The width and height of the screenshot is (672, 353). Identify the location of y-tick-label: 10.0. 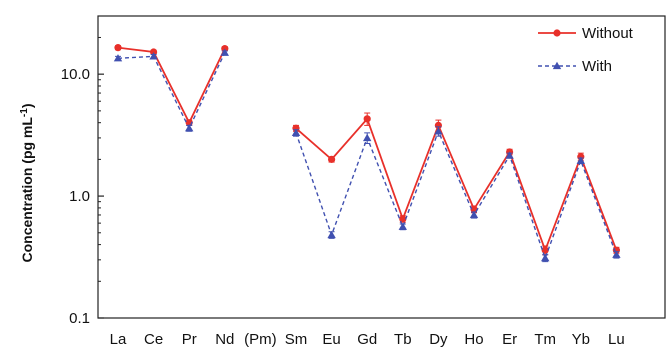
(75, 74).